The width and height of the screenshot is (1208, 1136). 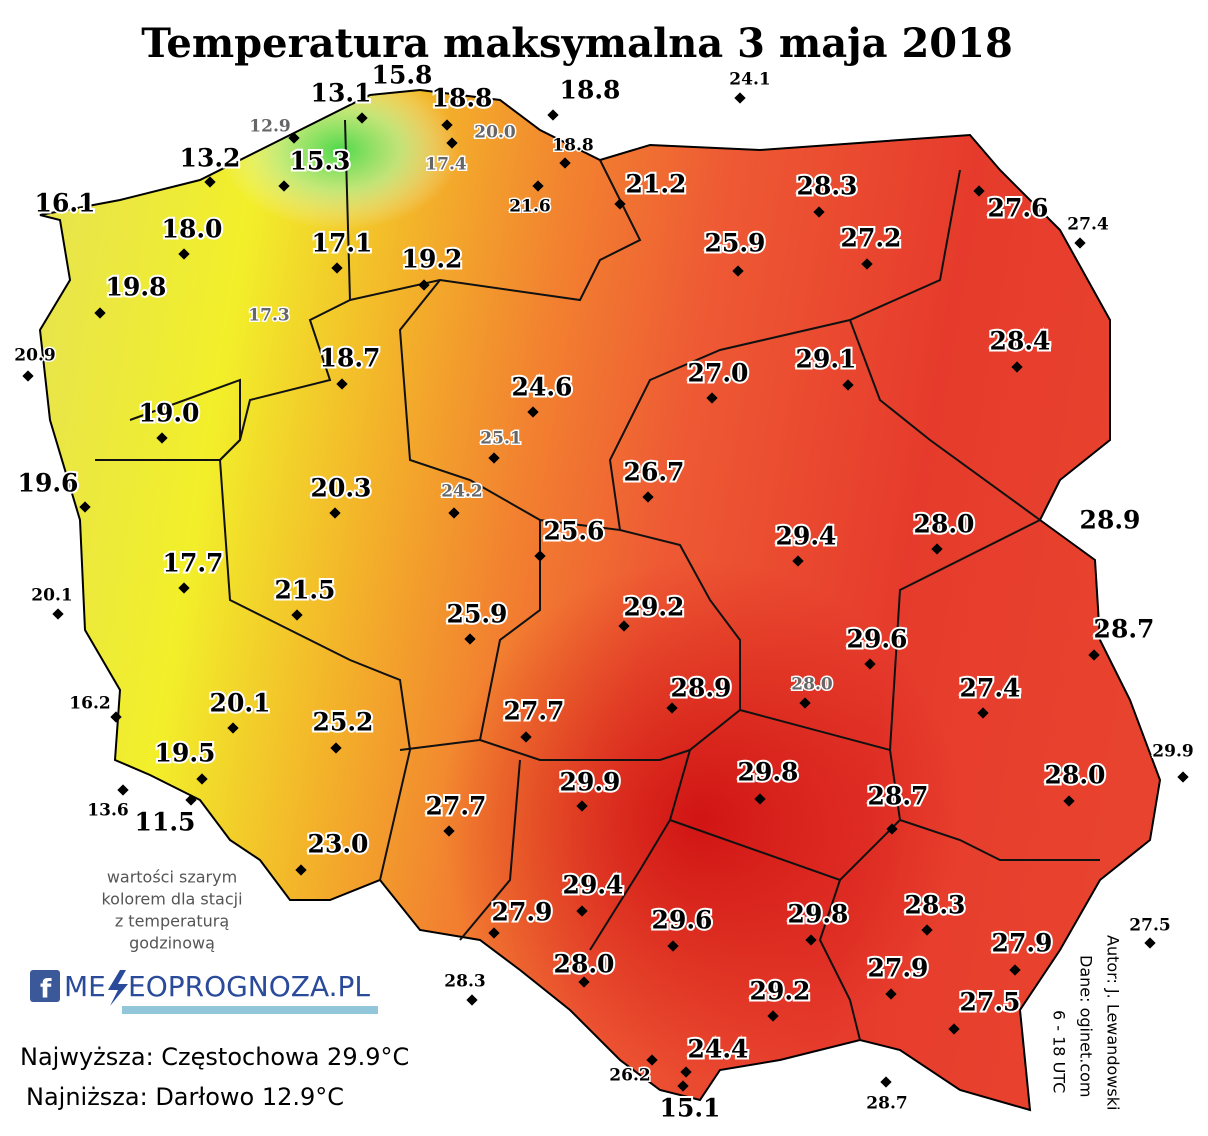 What do you see at coordinates (1059, 1051) in the screenshot?
I see `credit: 6 - 18 UTC` at bounding box center [1059, 1051].